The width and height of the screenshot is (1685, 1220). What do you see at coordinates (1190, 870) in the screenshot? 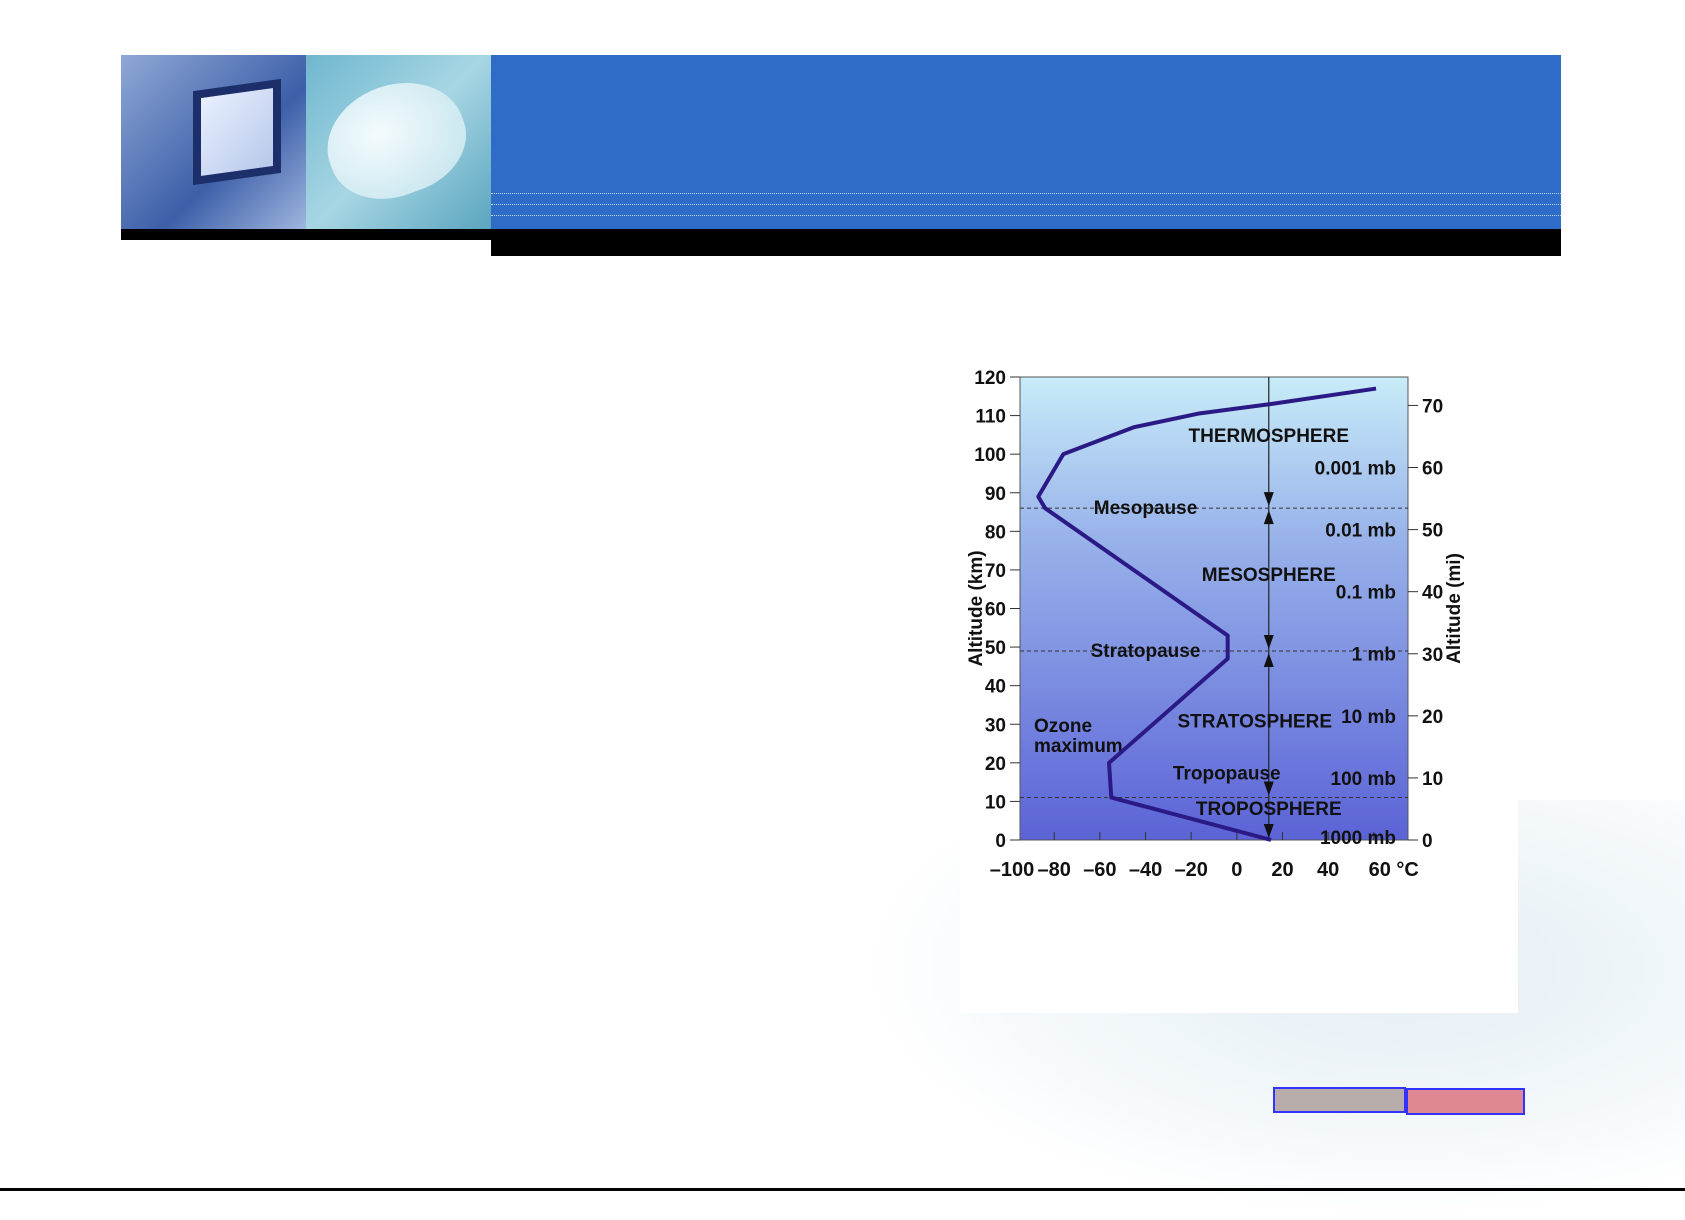
I see `x-tick-label: –20` at bounding box center [1190, 870].